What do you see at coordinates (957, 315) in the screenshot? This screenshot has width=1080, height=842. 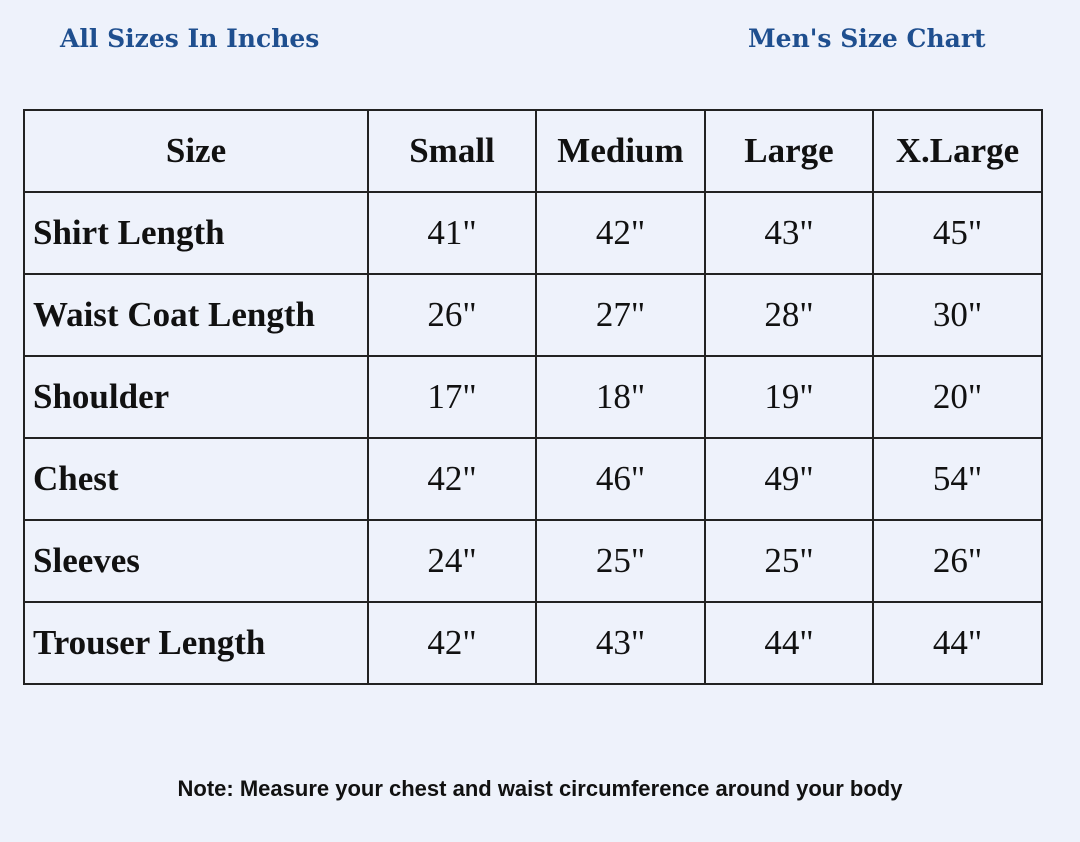 I see `cell: 30"` at bounding box center [957, 315].